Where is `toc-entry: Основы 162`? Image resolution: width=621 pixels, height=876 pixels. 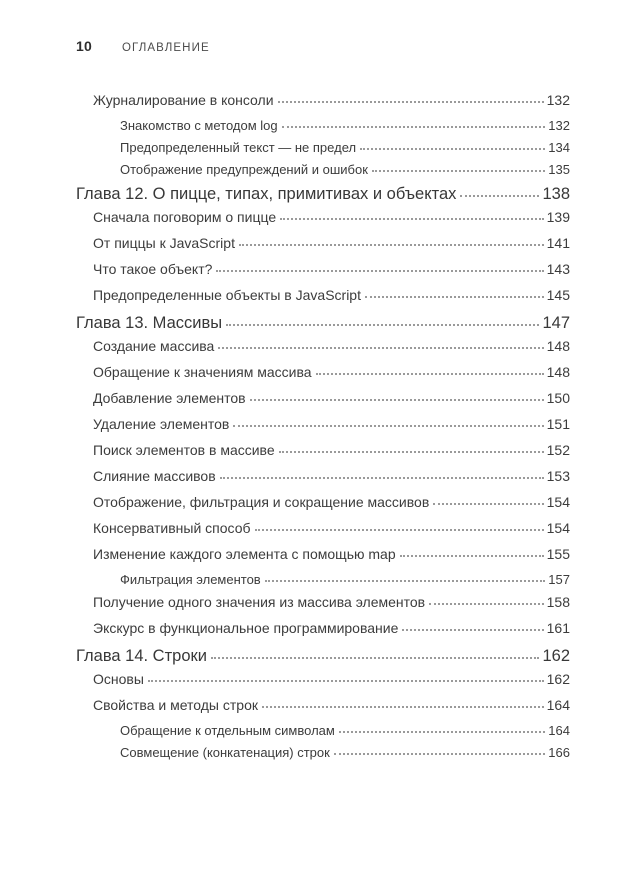 toc-entry: Основы 162 is located at coordinates (331, 679).